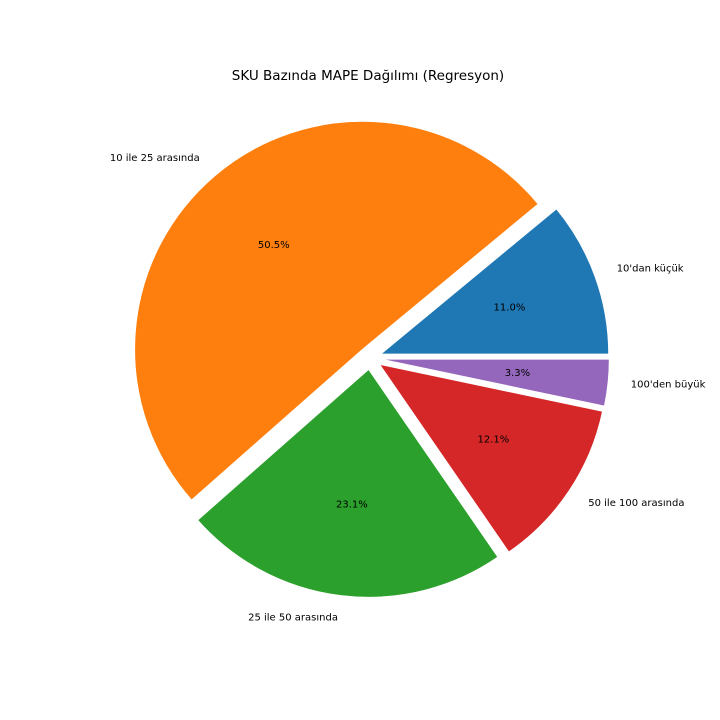 The height and width of the screenshot is (720, 720). I want to click on slice-category-label: 10 ile 25 arasında, so click(155, 158).